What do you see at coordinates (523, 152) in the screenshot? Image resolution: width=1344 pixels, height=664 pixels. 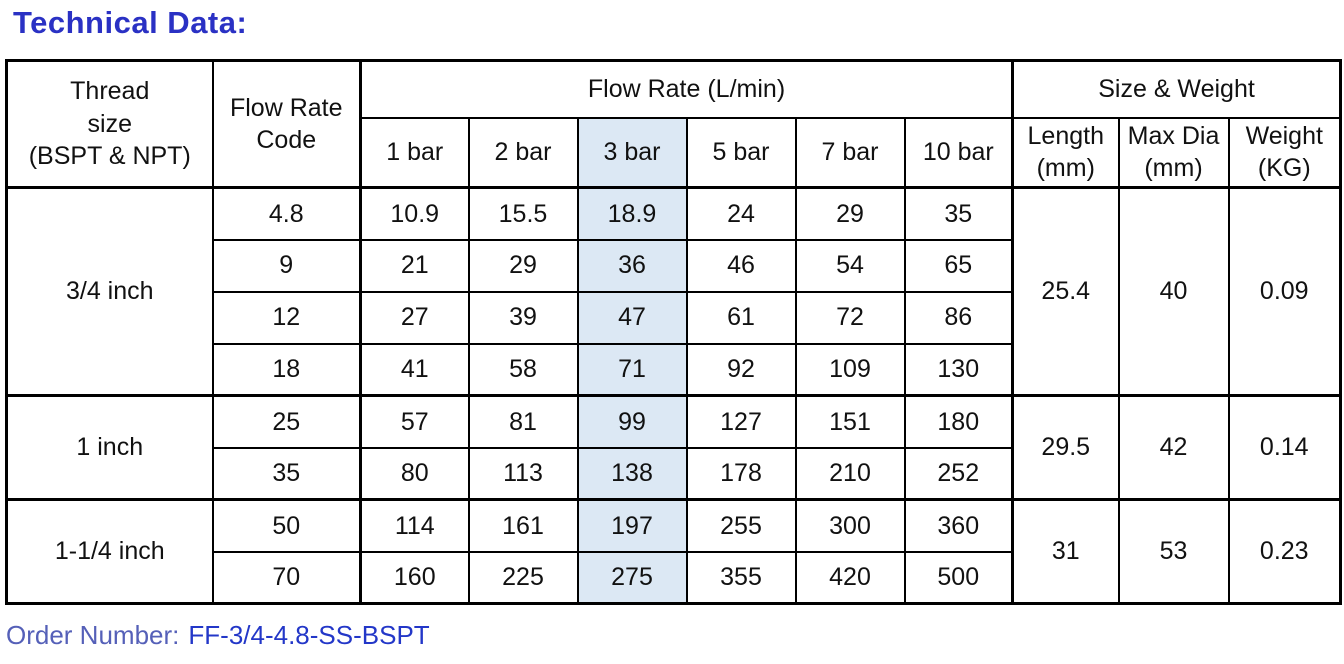 I see `header-pressure-2bar: 2 bar` at bounding box center [523, 152].